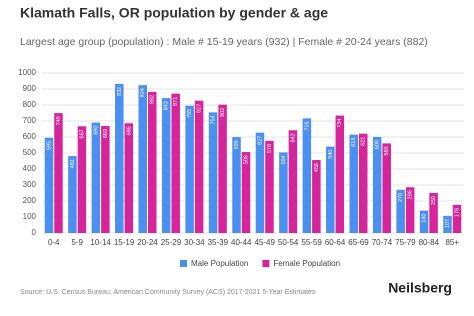 This screenshot has height=316, width=474. What do you see at coordinates (425, 218) in the screenshot?
I see `value-label: 140` at bounding box center [425, 218].